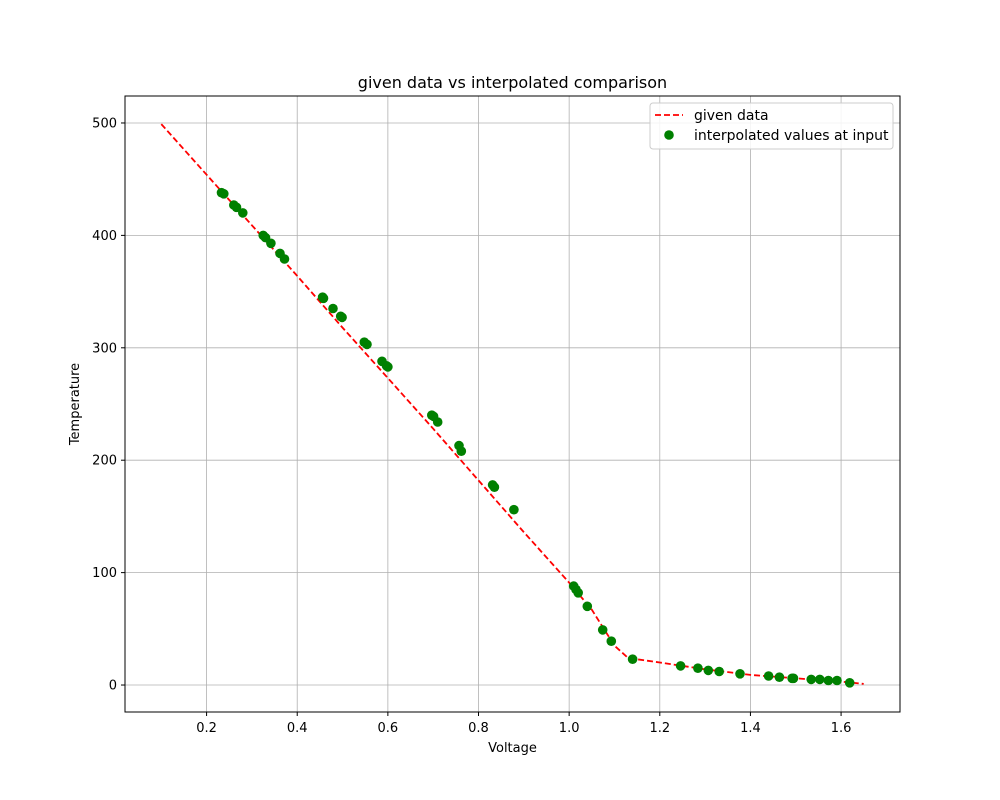 The height and width of the screenshot is (800, 1000). Describe the element at coordinates (569, 728) in the screenshot. I see `x-tick-label: 1.0` at that location.